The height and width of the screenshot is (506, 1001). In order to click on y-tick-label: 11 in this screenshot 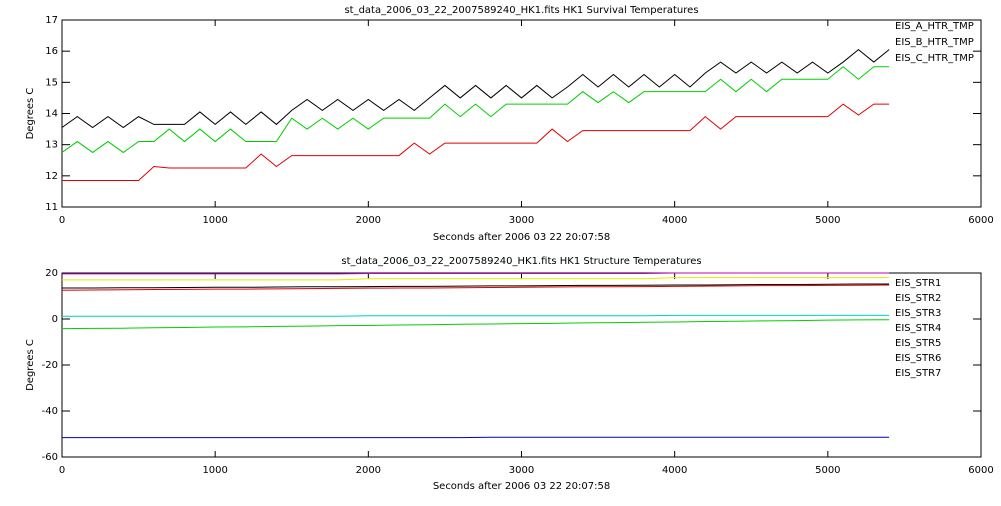, I will do `click(51, 207)`.